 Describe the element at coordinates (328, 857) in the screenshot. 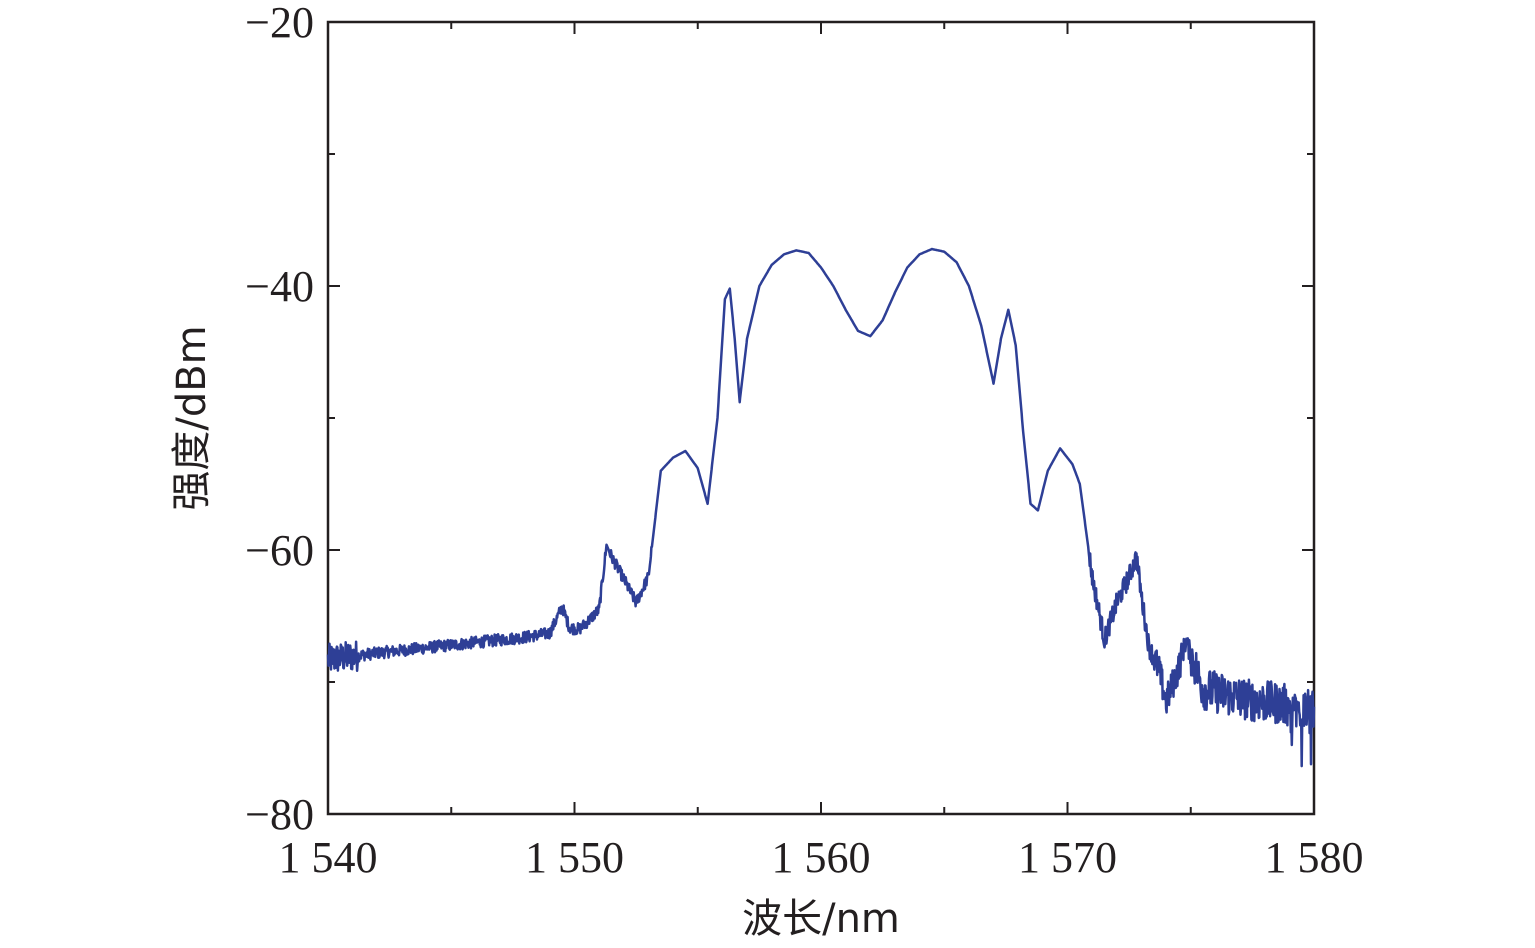

I see `x-tick-label: 1 540` at that location.